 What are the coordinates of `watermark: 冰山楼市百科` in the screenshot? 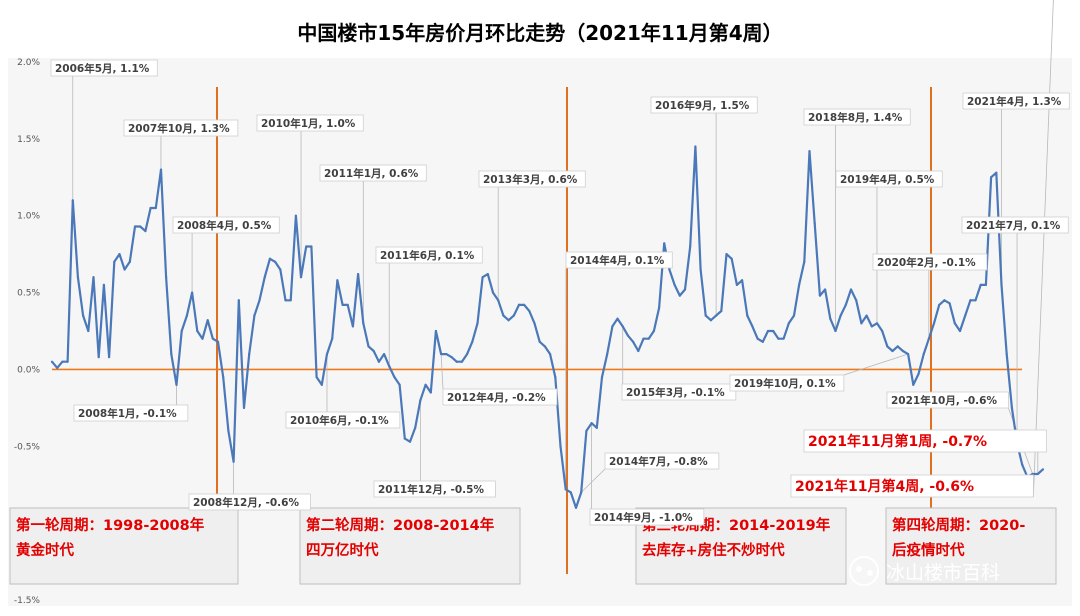 It's located at (924, 571).